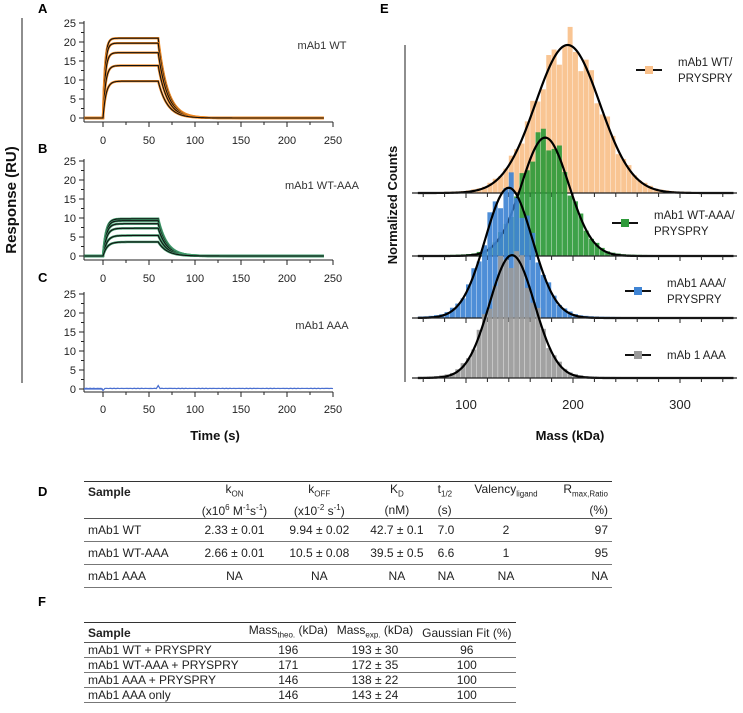 The height and width of the screenshot is (713, 743). Describe the element at coordinates (397, 553) in the screenshot. I see `table-cell: 39.5 ± 0.5` at that location.